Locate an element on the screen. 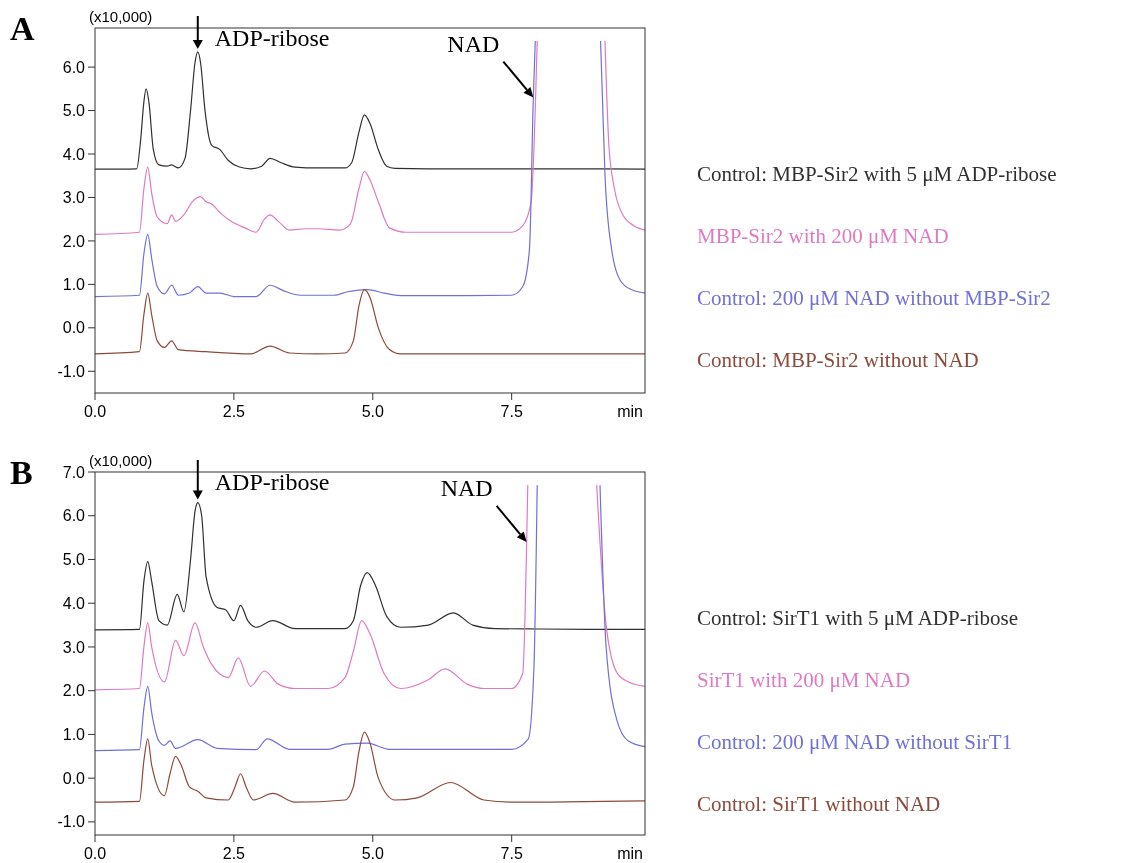  text: Control: 200 μM NAD without SirT1 is located at coordinates (855, 741).